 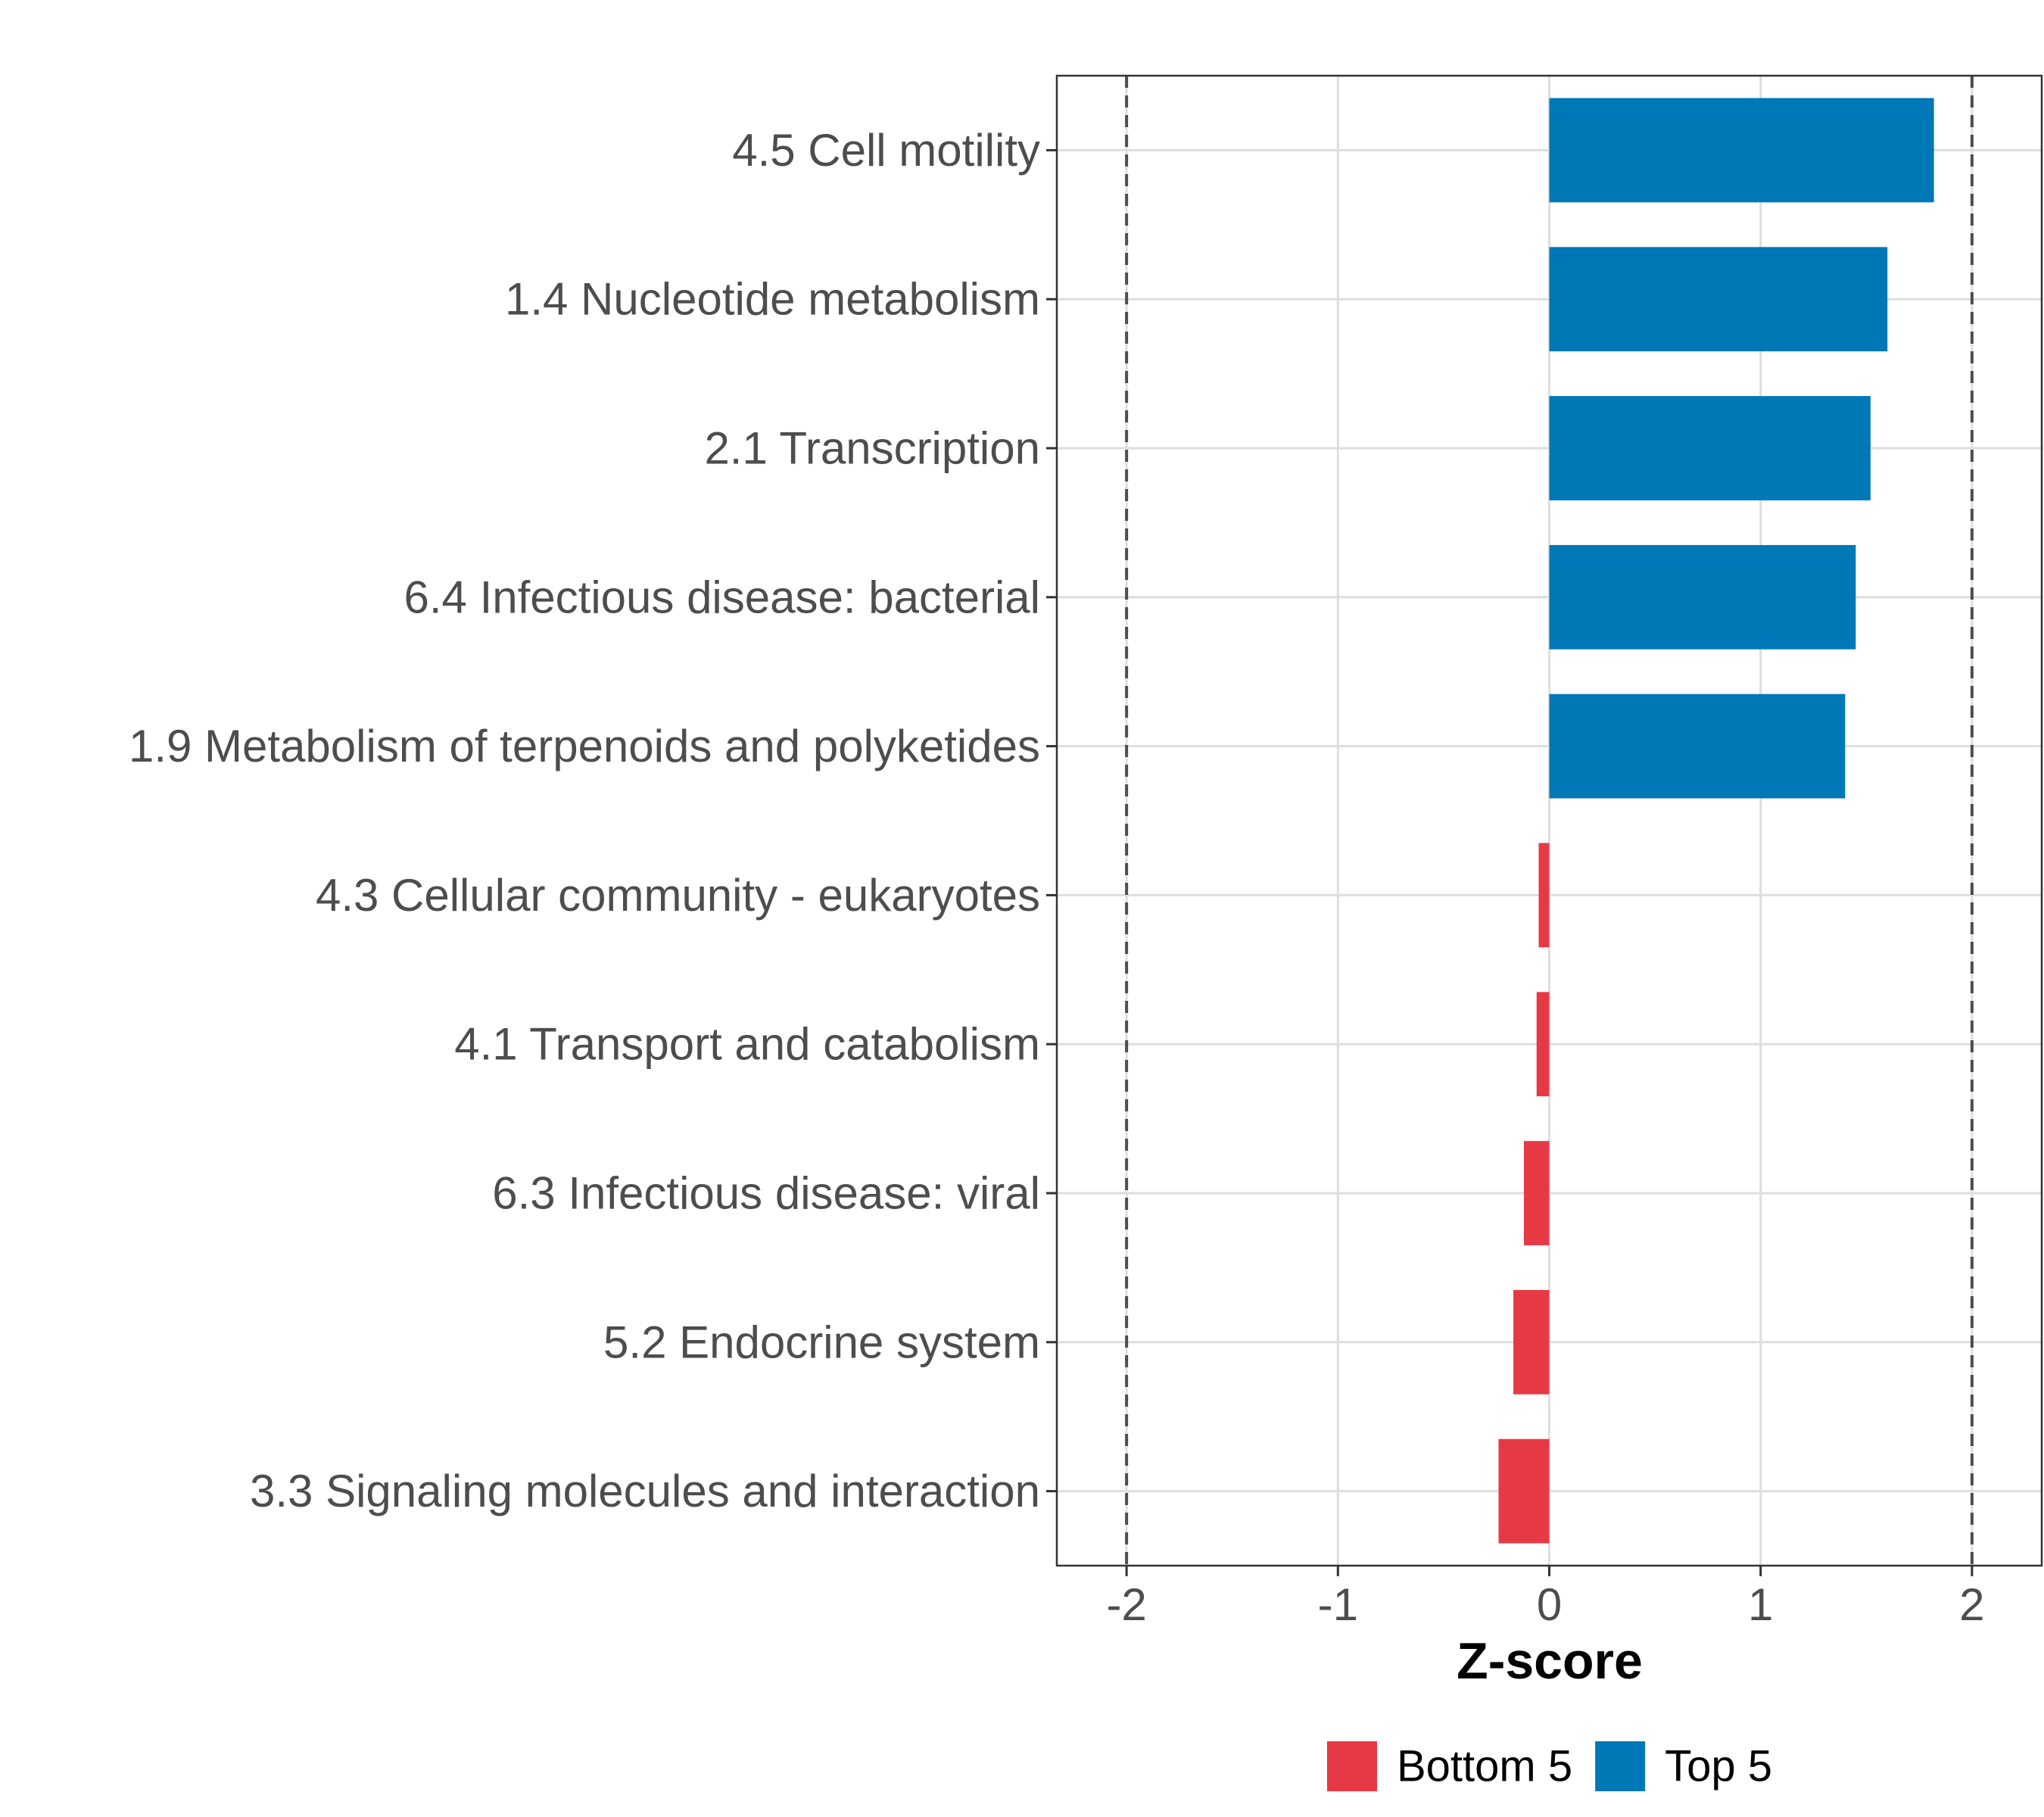 What do you see at coordinates (1971, 1604) in the screenshot?
I see `x-tick-label: 2` at bounding box center [1971, 1604].